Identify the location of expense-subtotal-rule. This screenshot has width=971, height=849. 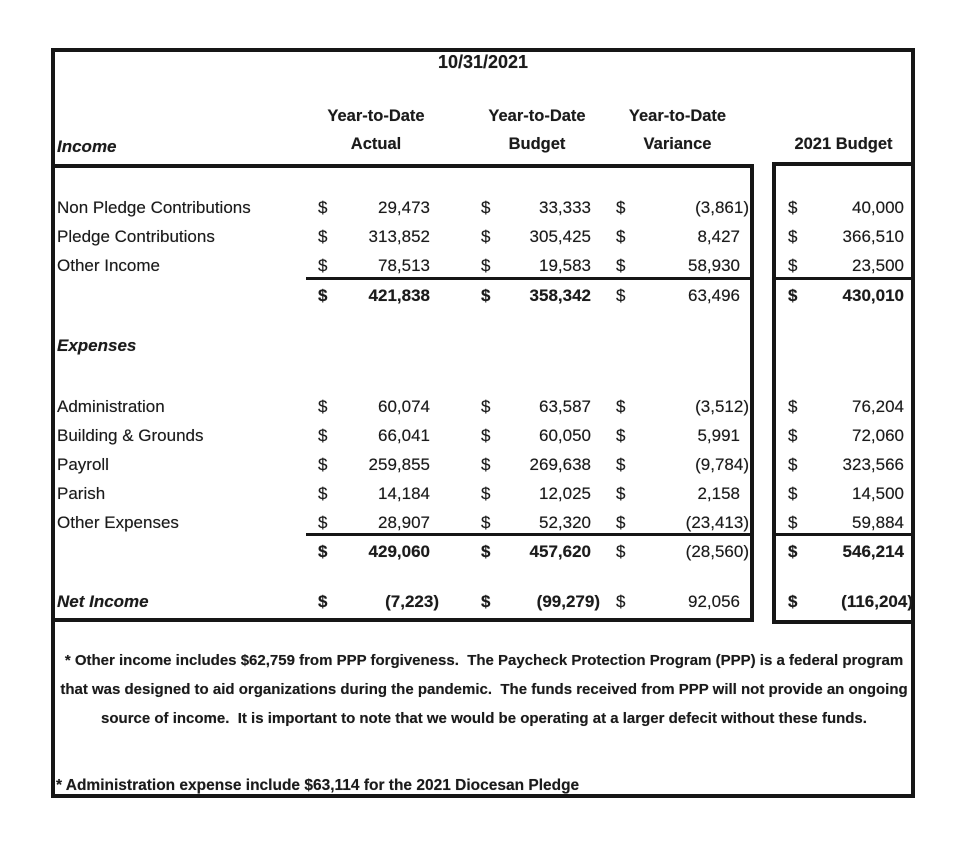
(528, 534).